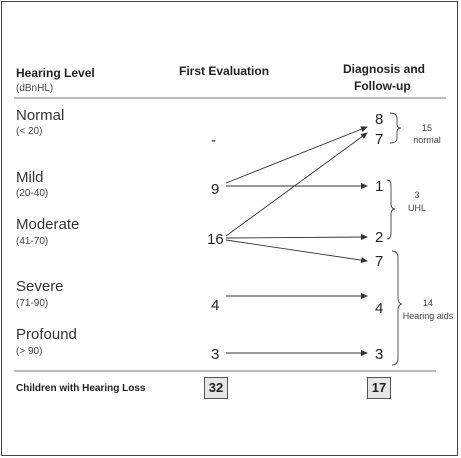  I want to click on brace-hearing-aids, so click(397, 308).